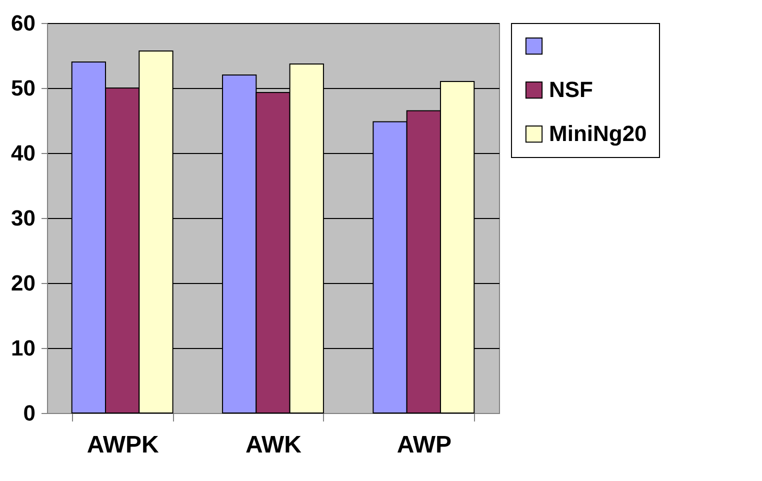 The height and width of the screenshot is (481, 762). What do you see at coordinates (424, 445) in the screenshot?
I see `x-tick-label: AWP` at bounding box center [424, 445].